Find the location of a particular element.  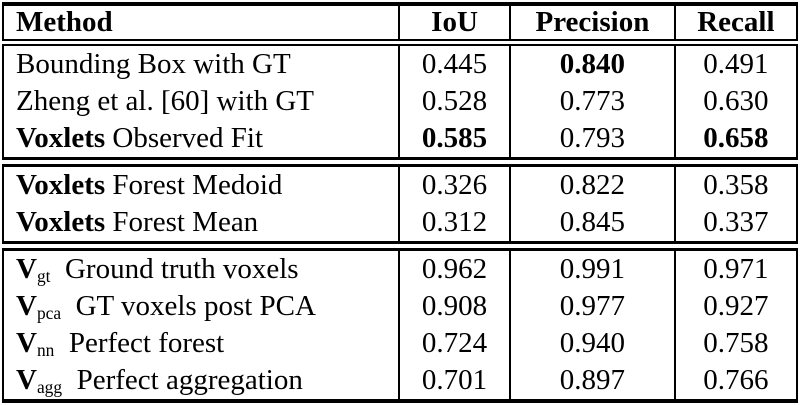

cell-iou: 0.528 is located at coordinates (454, 101).